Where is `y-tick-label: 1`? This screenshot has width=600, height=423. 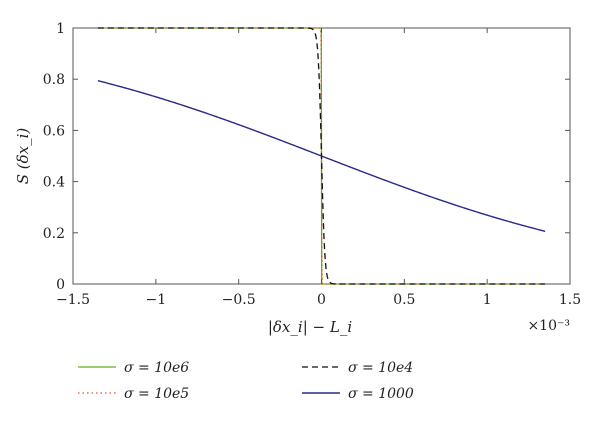
y-tick-label: 1 is located at coordinates (60, 29).